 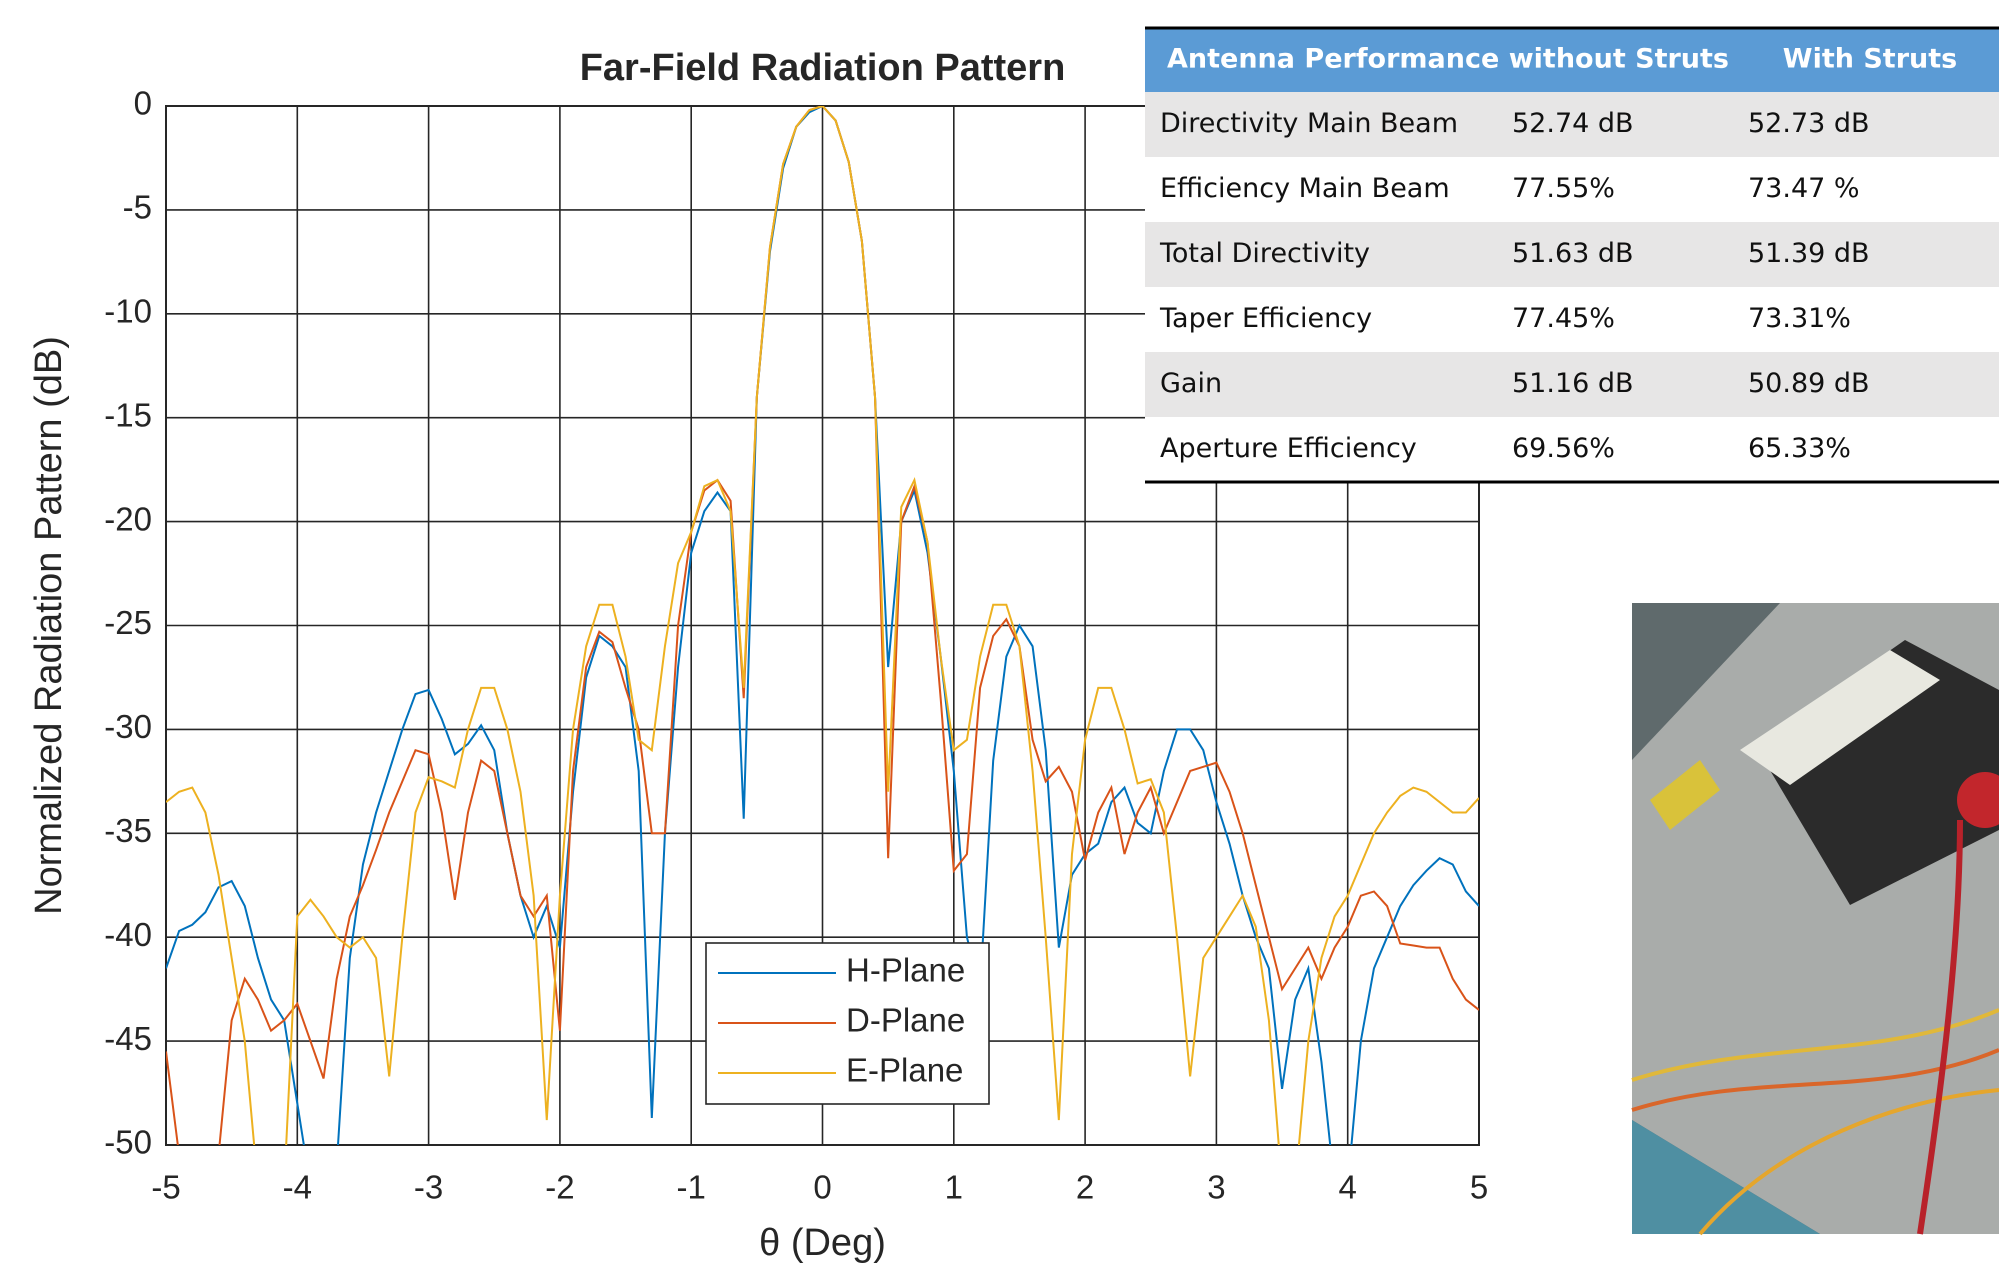 What do you see at coordinates (1563, 188) in the screenshot?
I see `table-cell: 77.55%` at bounding box center [1563, 188].